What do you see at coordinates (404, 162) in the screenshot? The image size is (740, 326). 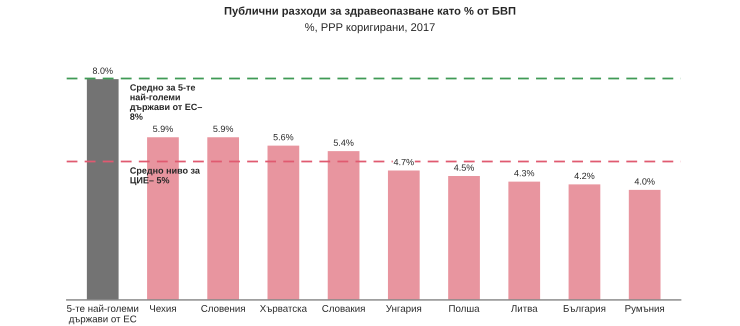 I see `data-label: 4.7%` at bounding box center [404, 162].